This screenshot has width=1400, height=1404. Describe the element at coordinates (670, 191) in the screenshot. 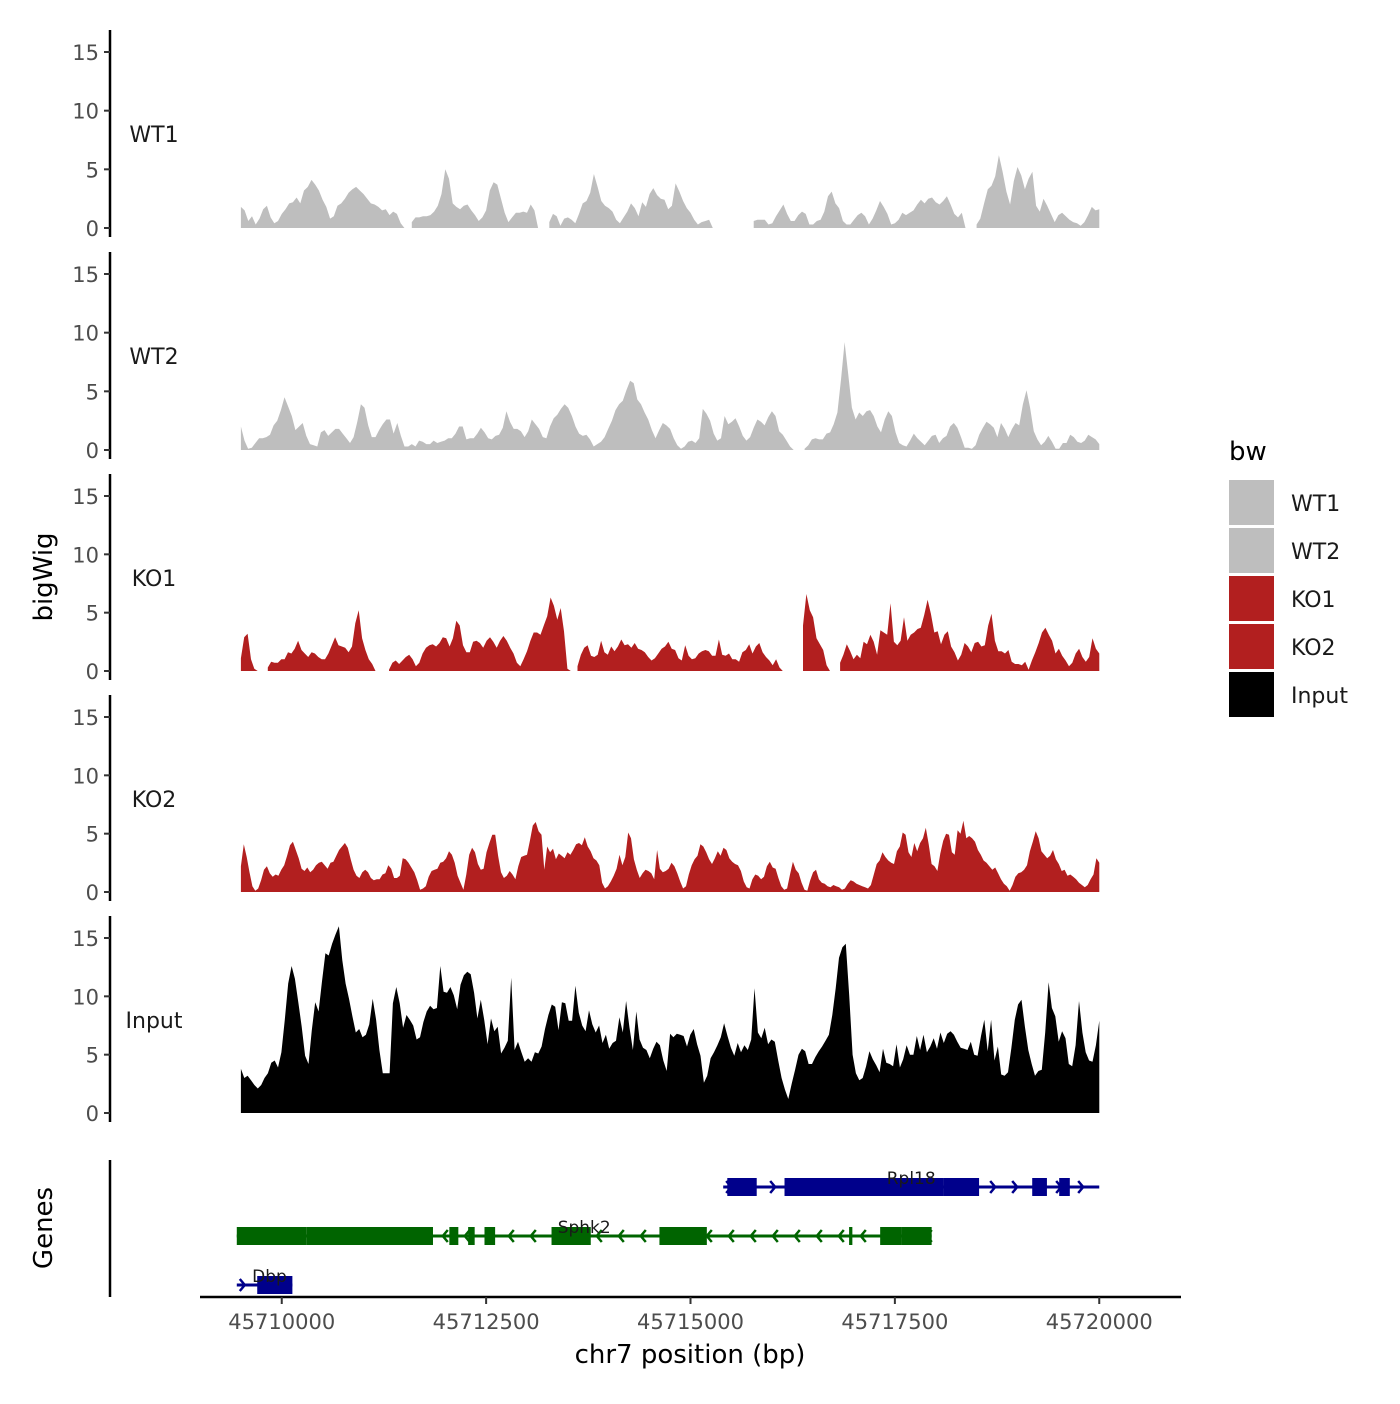

I see `coverage-area-wt1` at that location.